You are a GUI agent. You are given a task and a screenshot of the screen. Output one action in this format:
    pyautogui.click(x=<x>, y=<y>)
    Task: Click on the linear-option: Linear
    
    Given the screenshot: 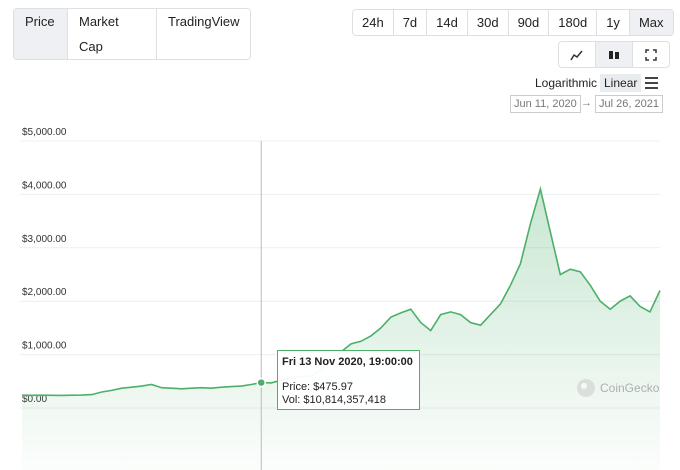 What is the action you would take?
    pyautogui.click(x=621, y=83)
    